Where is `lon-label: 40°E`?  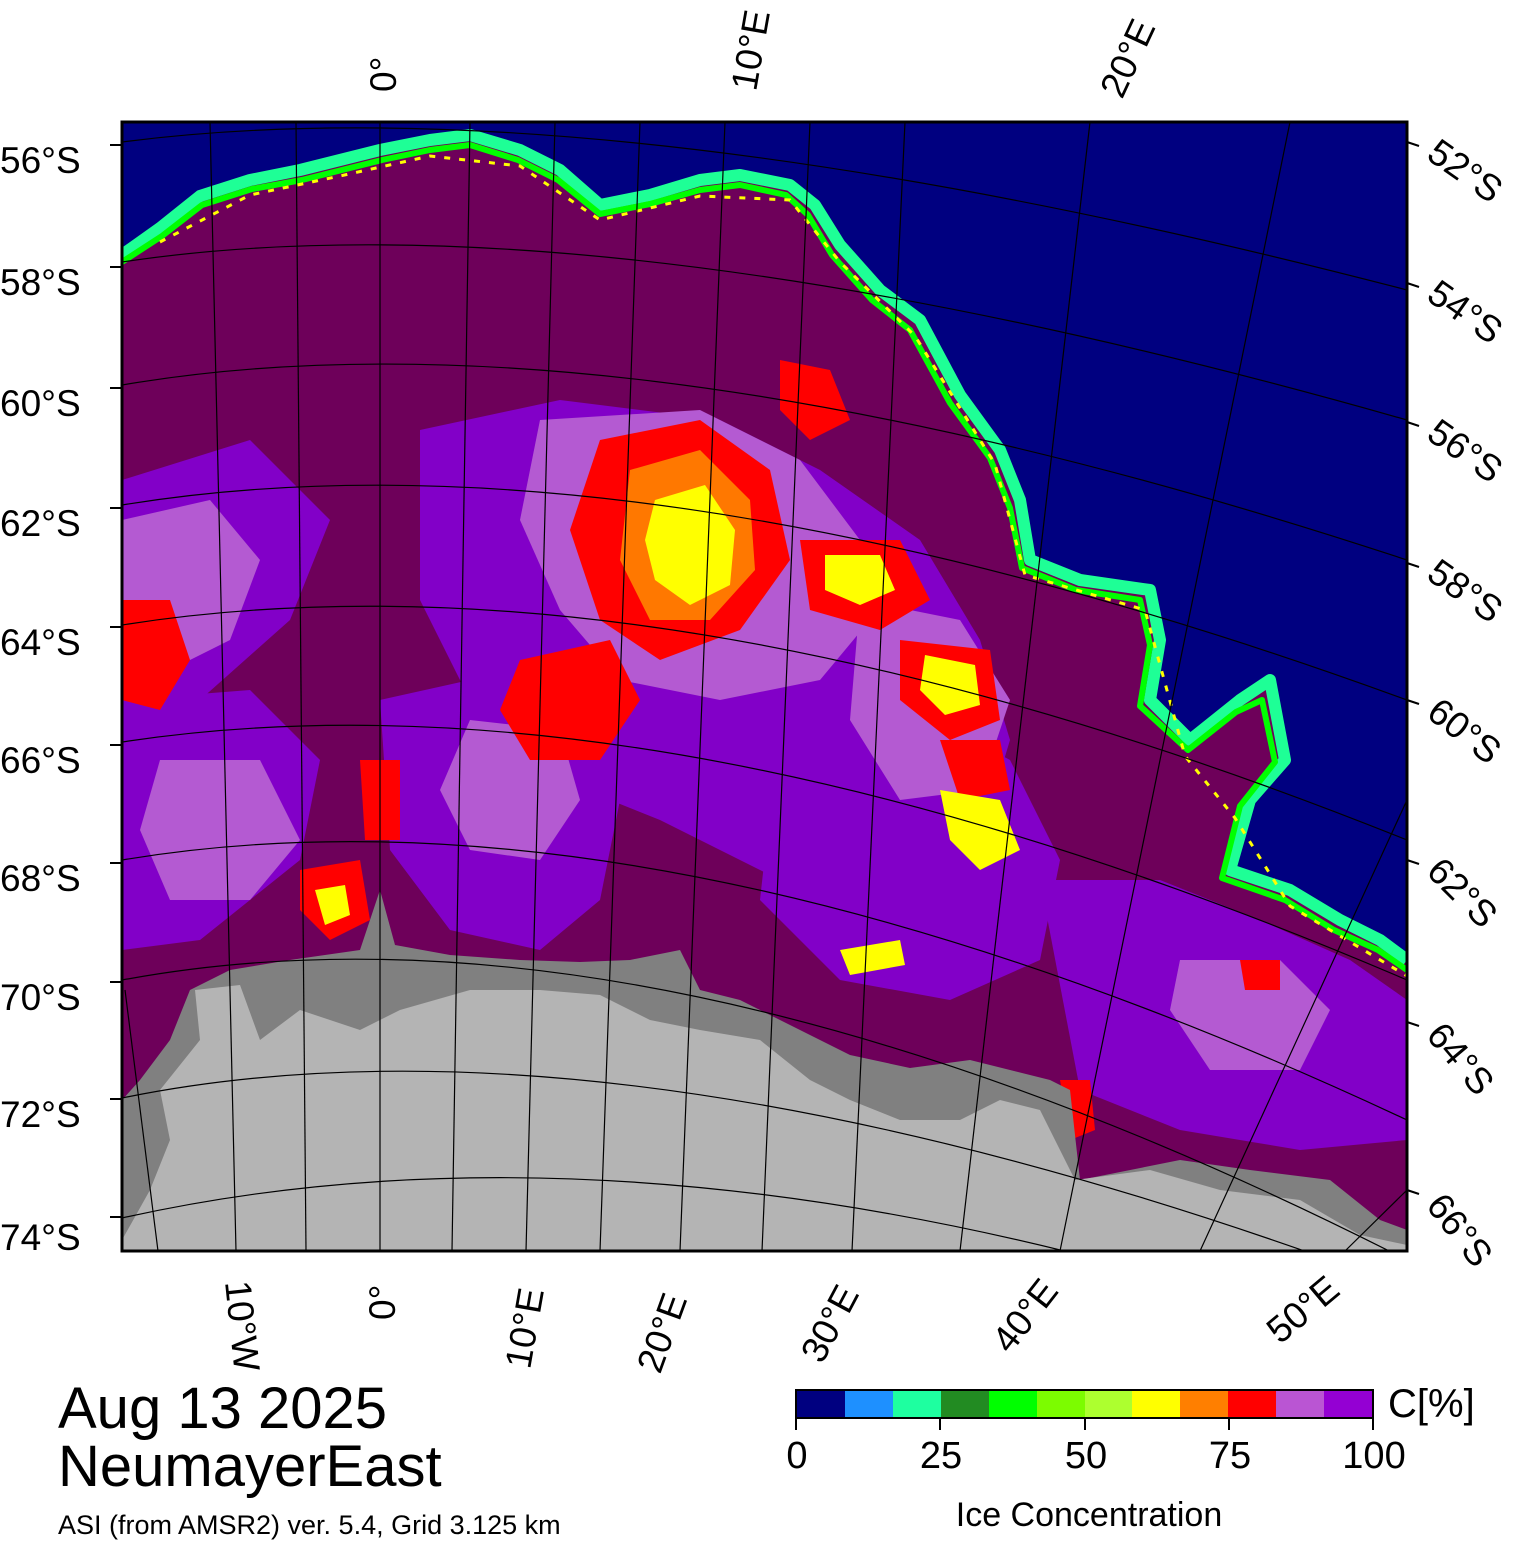 lon-label: 40°E is located at coordinates (1025, 1315).